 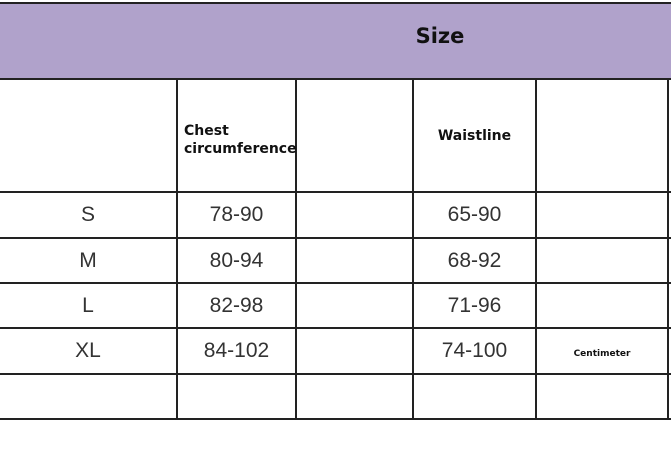 What do you see at coordinates (474, 135) in the screenshot?
I see `header-waist: Waistline` at bounding box center [474, 135].